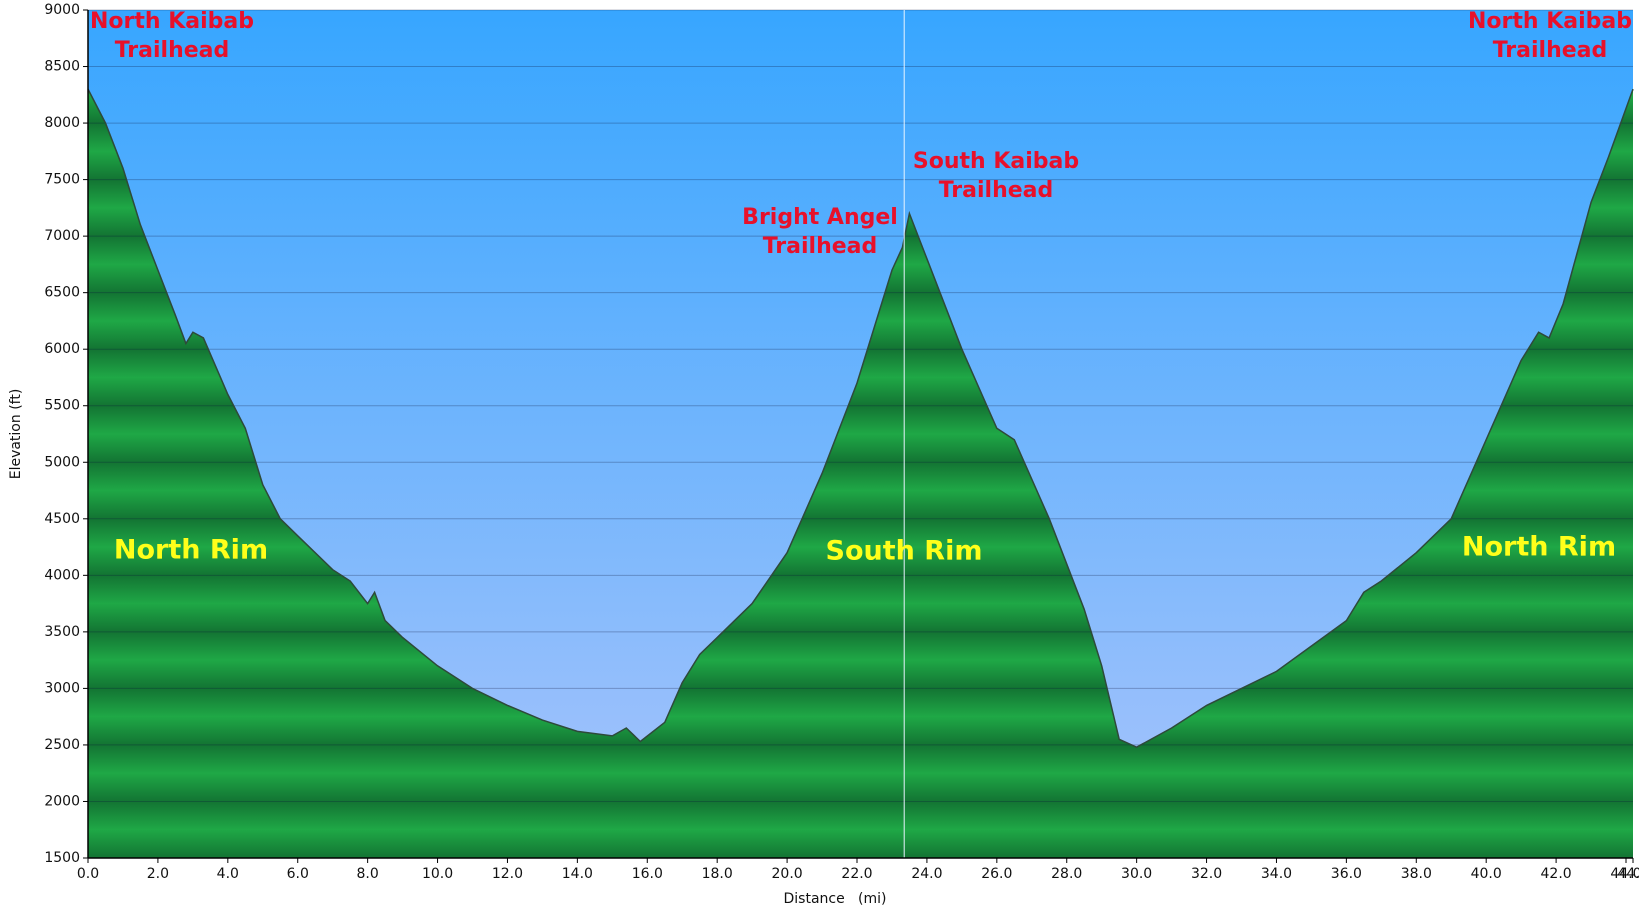  Describe the element at coordinates (62, 180) in the screenshot. I see `y-tick-label: 7500` at that location.